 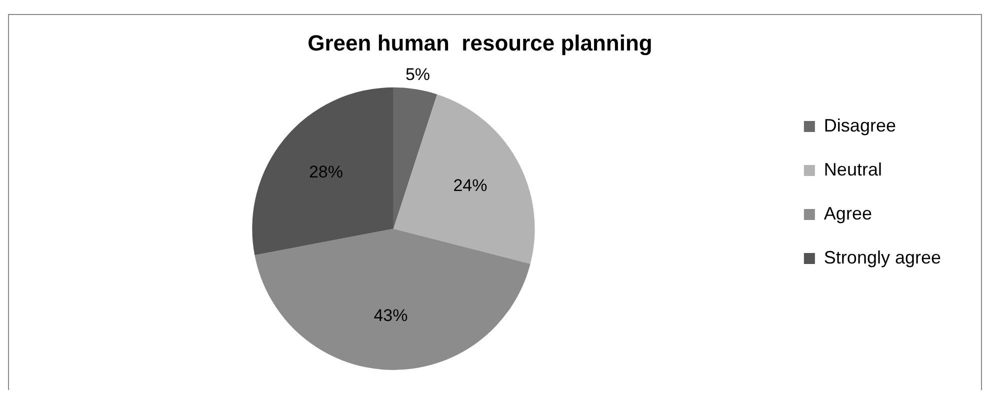 What do you see at coordinates (853, 169) in the screenshot?
I see `legend-label: Neutral` at bounding box center [853, 169].